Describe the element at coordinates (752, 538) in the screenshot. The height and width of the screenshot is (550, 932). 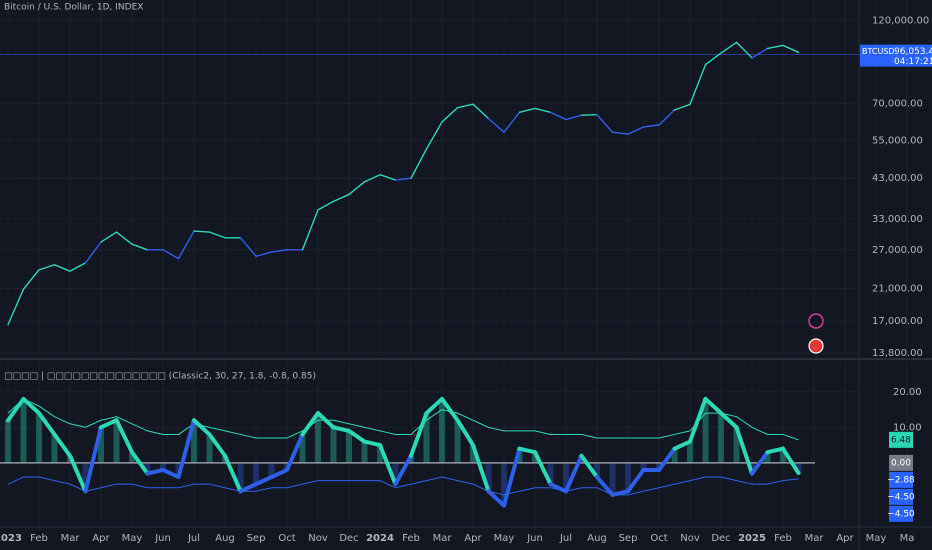
I see `x-tick-label: 2025` at that location.